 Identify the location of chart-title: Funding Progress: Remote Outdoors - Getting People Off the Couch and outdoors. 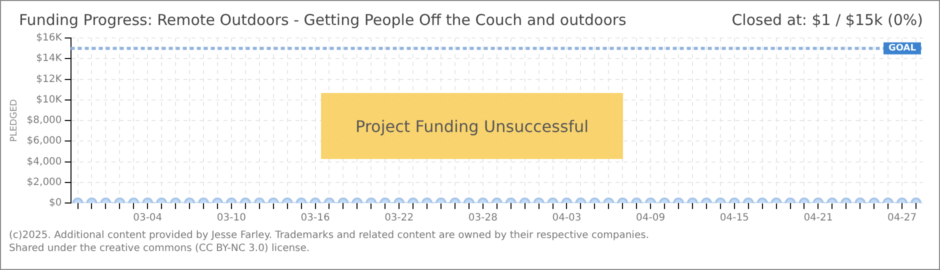
(322, 20).